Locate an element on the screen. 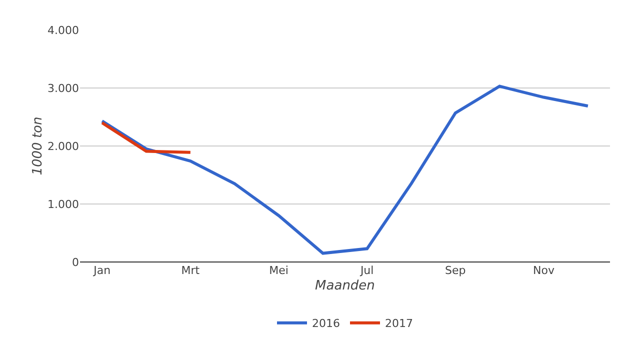  x-tick-label: Nov is located at coordinates (544, 270).